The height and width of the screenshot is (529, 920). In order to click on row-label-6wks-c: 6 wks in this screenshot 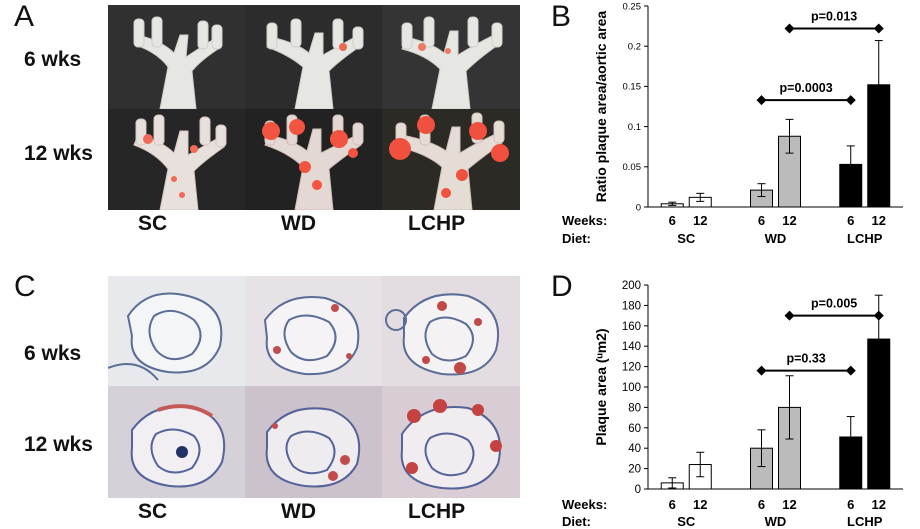, I will do `click(53, 353)`.